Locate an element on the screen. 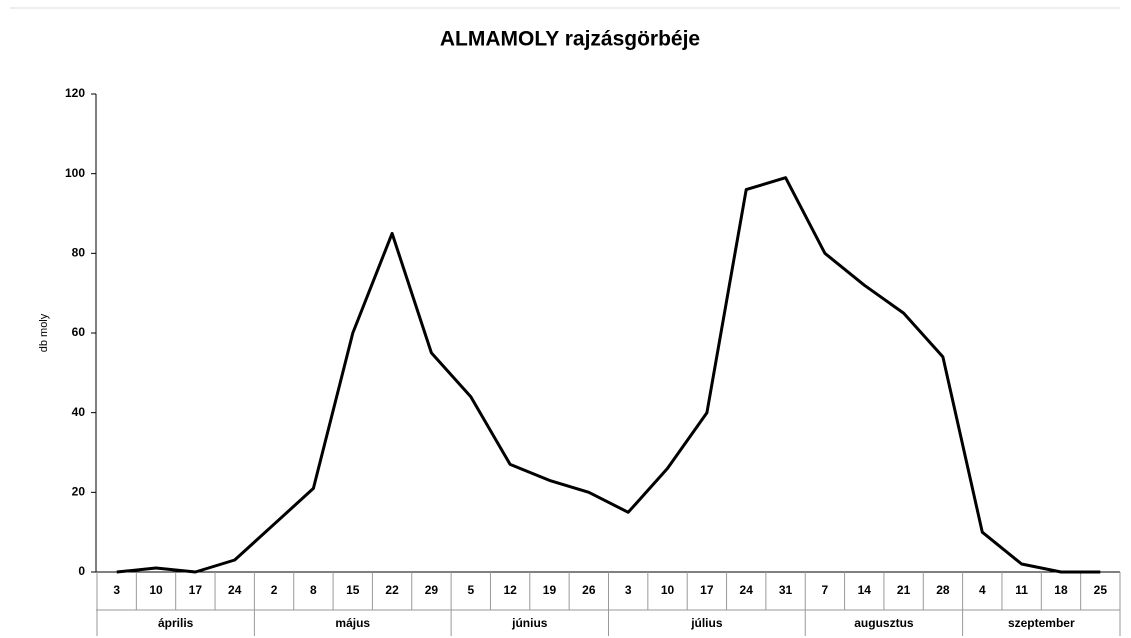 This screenshot has width=1131, height=638. month-label: május is located at coordinates (352, 623).